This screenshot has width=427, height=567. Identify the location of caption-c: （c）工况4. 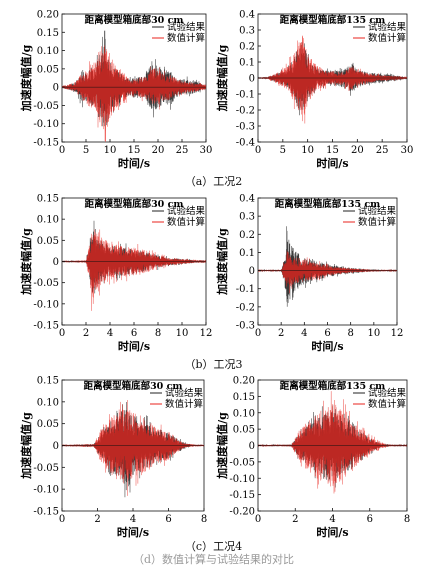
(213, 546).